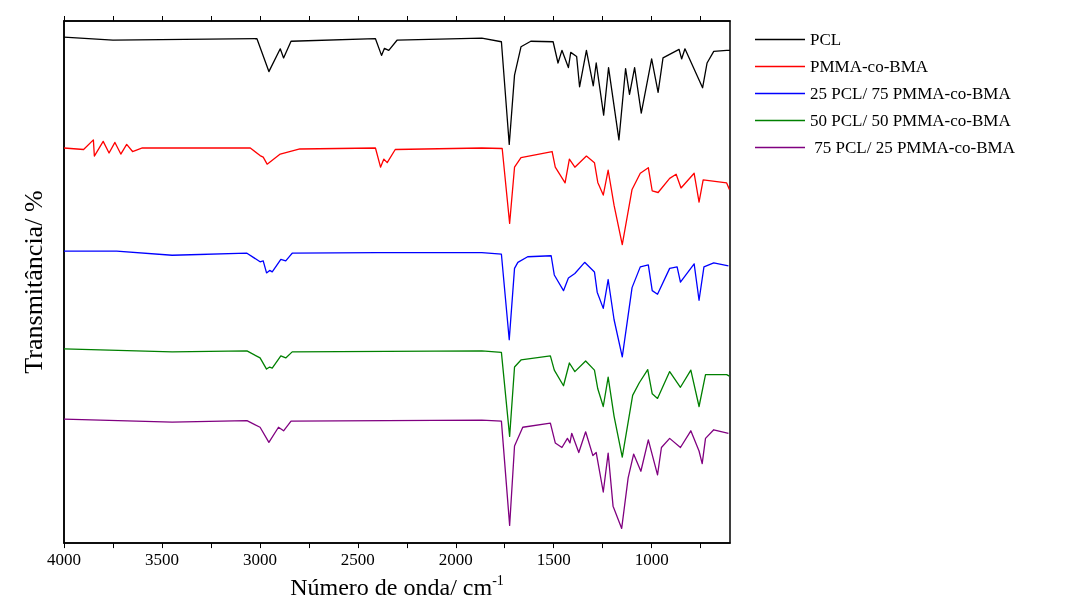 This screenshot has width=1091, height=612. Describe the element at coordinates (64, 560) in the screenshot. I see `x-tick-label: 4000` at that location.